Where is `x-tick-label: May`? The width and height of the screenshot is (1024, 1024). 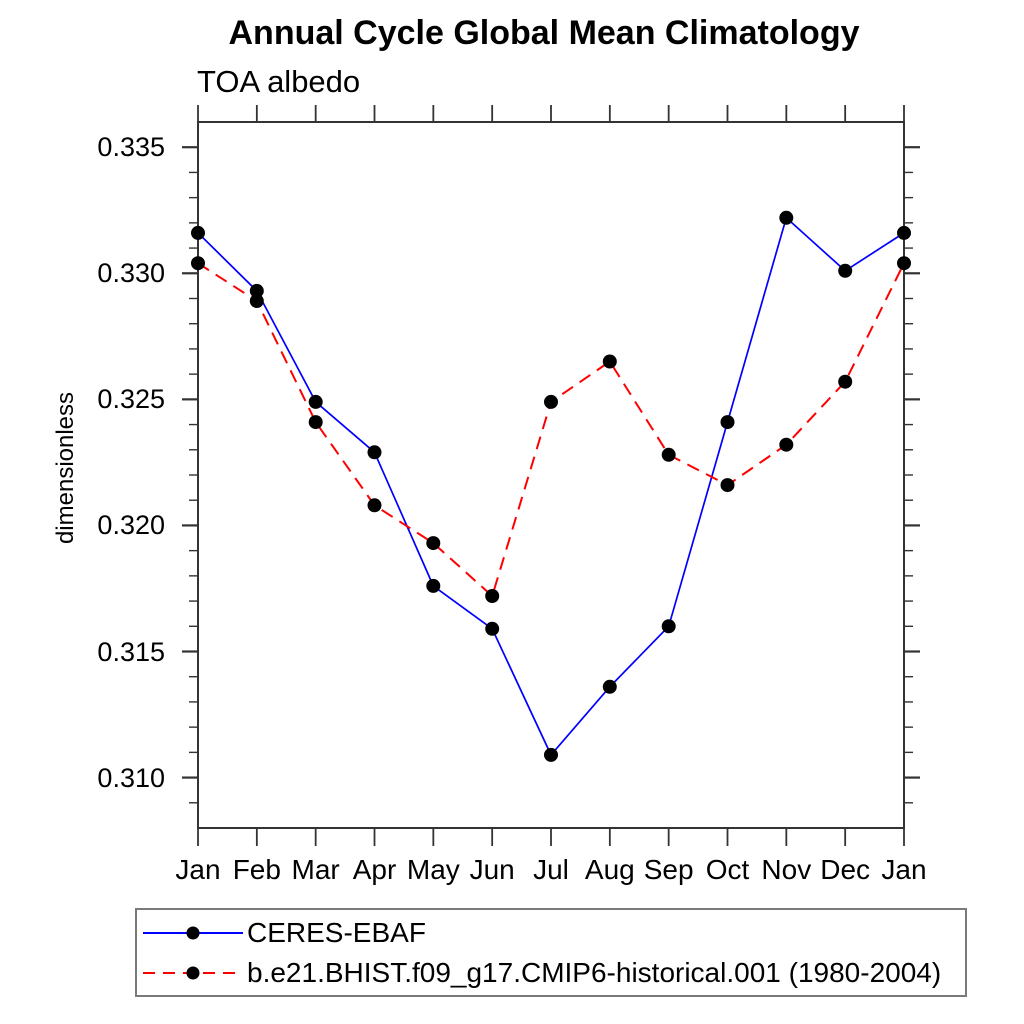
x-tick-label: May is located at coordinates (433, 869).